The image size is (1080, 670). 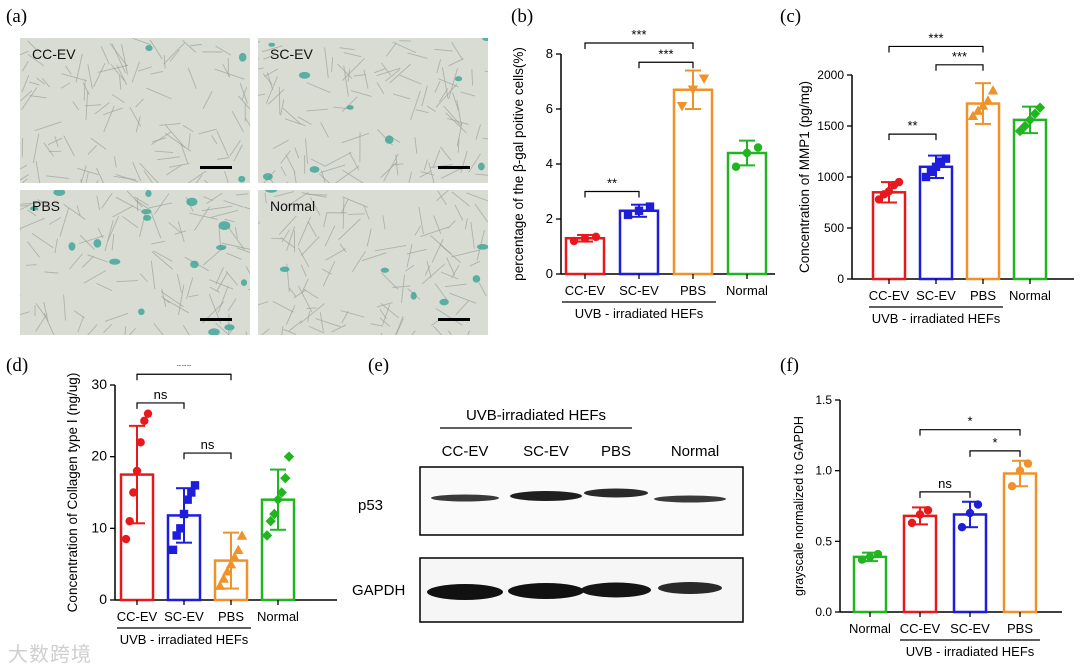 I want to click on group-label: UVB - irradiated HEFs, so click(x=184, y=639).